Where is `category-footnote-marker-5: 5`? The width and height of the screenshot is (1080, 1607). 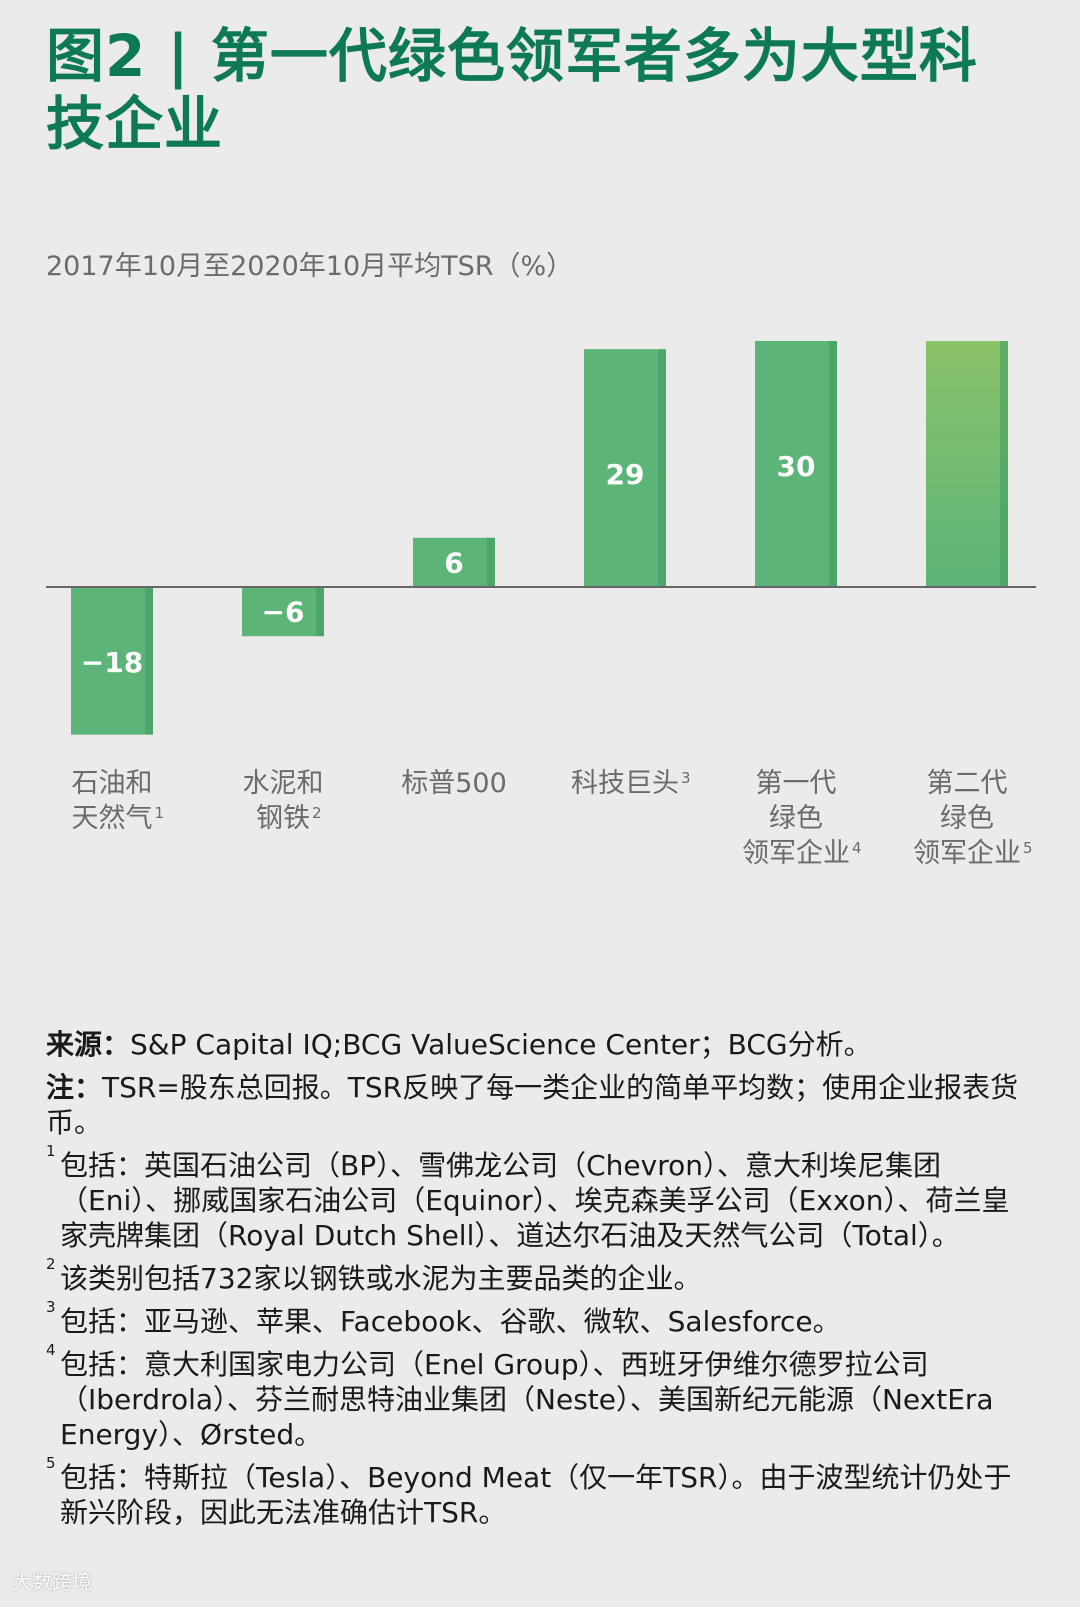
category-footnote-marker-5: 5 is located at coordinates (1028, 848).